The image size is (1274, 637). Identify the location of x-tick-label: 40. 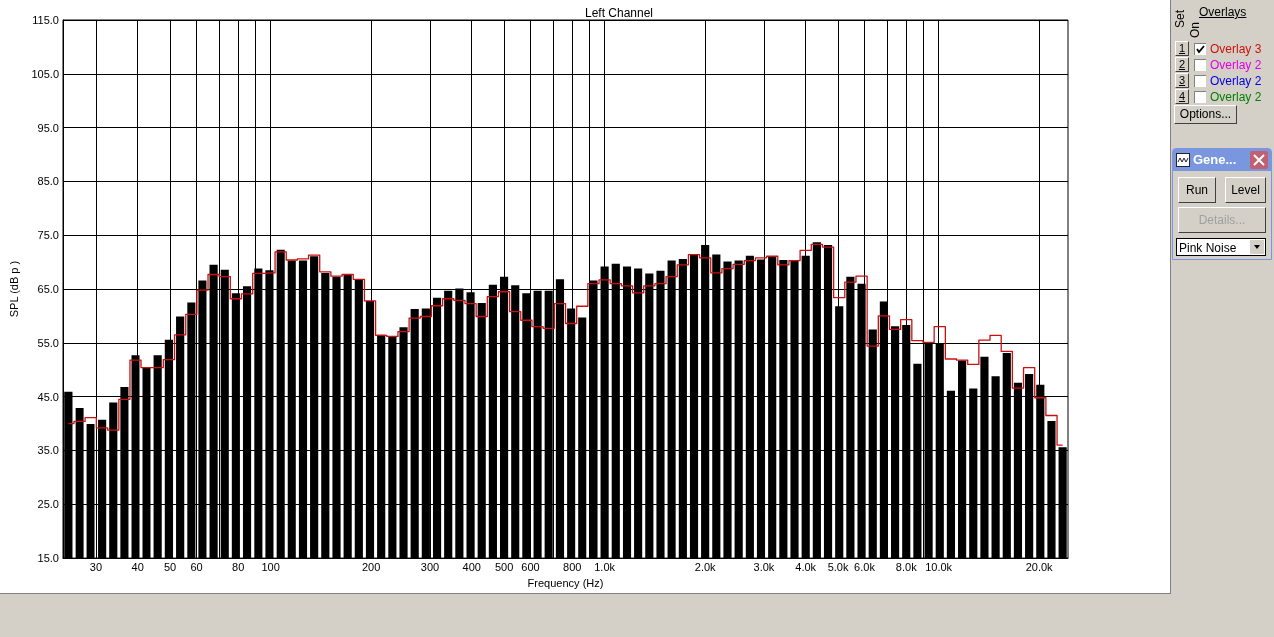
(137, 566).